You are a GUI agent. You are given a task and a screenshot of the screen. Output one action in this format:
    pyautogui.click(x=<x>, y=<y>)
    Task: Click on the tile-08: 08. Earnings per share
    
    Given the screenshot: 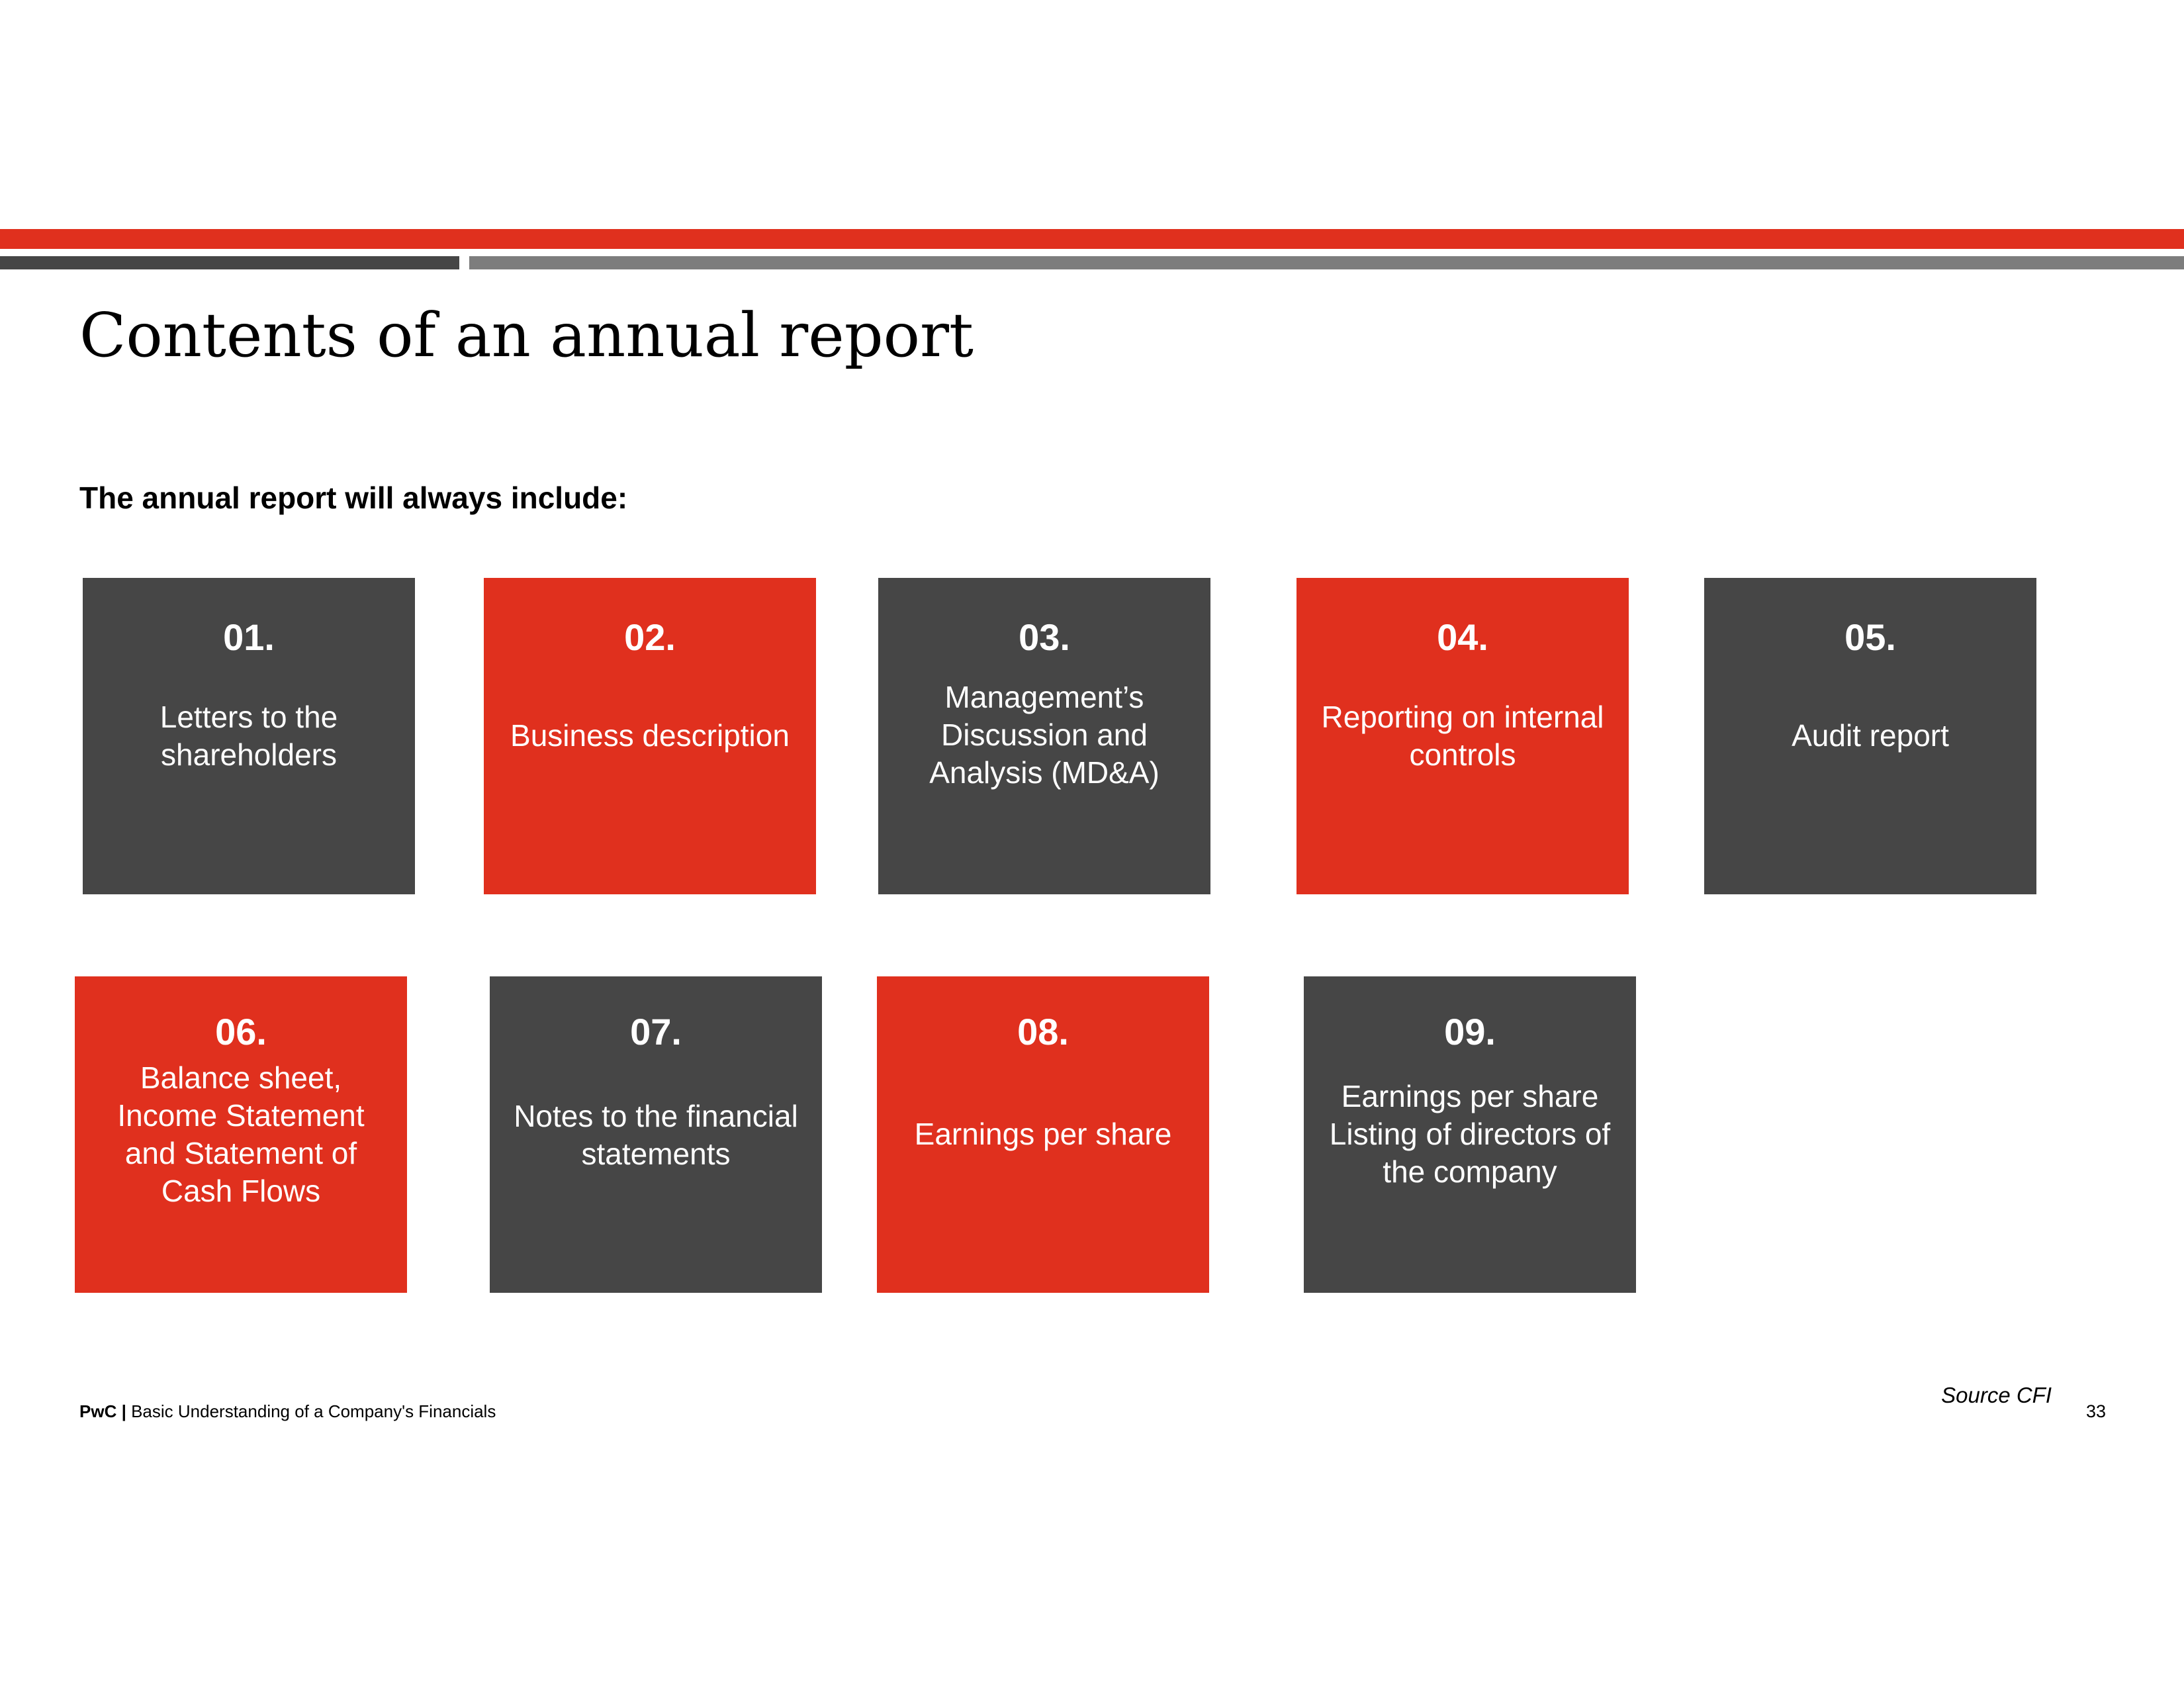 What is the action you would take?
    pyautogui.click(x=1043, y=1134)
    